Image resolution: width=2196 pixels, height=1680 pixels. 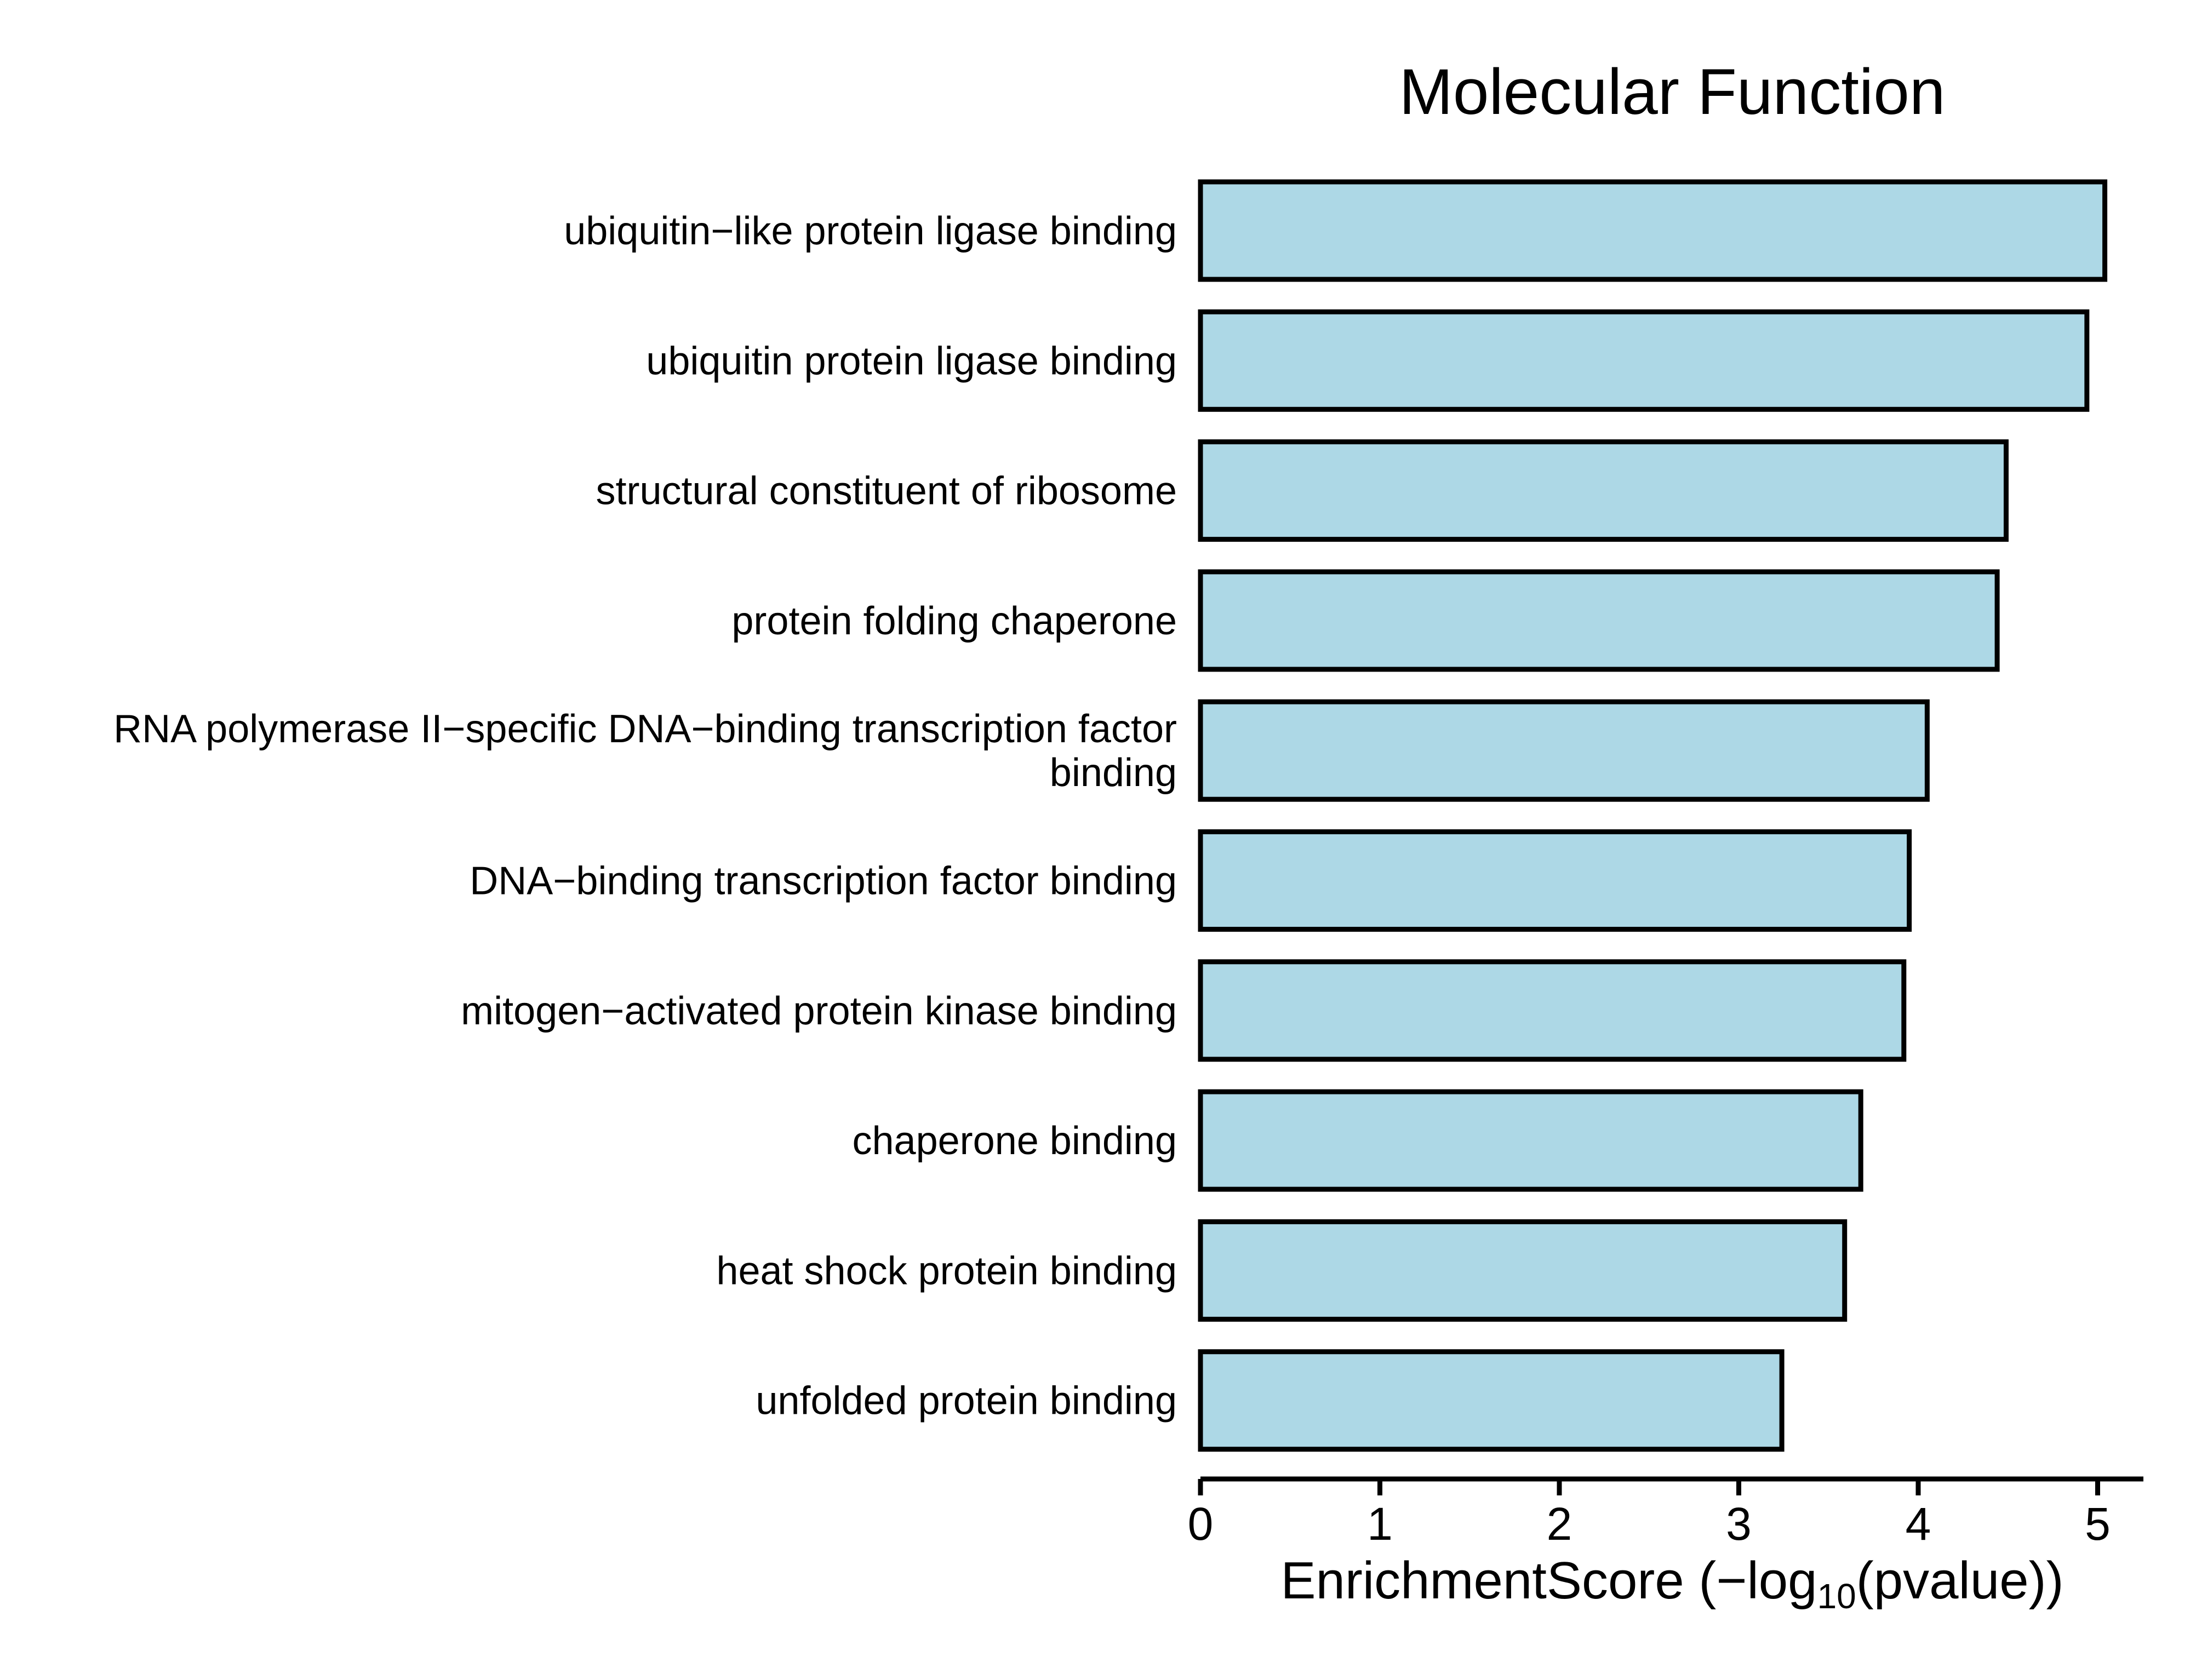 What do you see at coordinates (1739, 1524) in the screenshot?
I see `x-tick-label: 3` at bounding box center [1739, 1524].